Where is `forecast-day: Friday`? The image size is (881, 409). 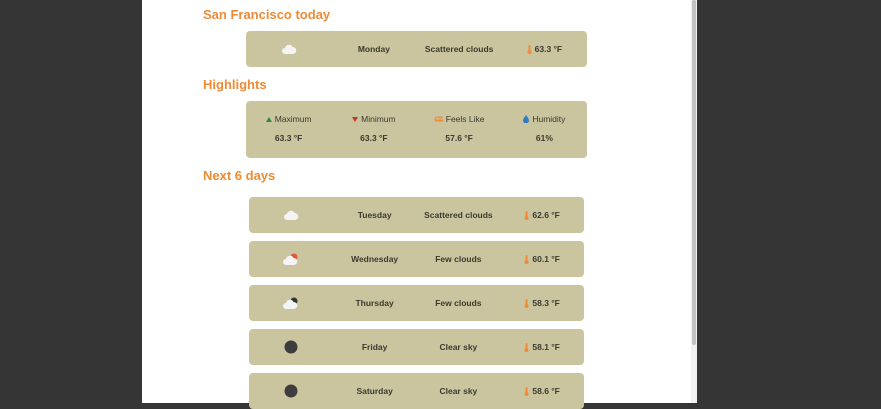 forecast-day: Friday is located at coordinates (374, 347).